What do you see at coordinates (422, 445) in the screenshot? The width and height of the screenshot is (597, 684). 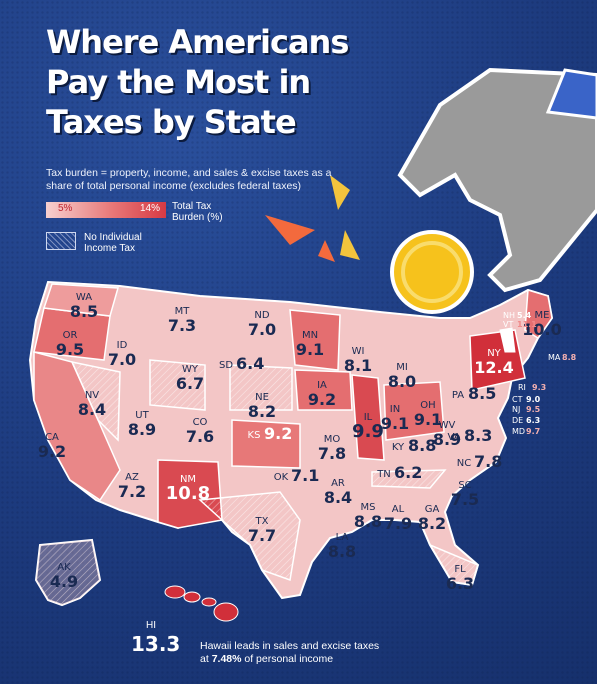 I see `state-value-ky: 8.8` at bounding box center [422, 445].